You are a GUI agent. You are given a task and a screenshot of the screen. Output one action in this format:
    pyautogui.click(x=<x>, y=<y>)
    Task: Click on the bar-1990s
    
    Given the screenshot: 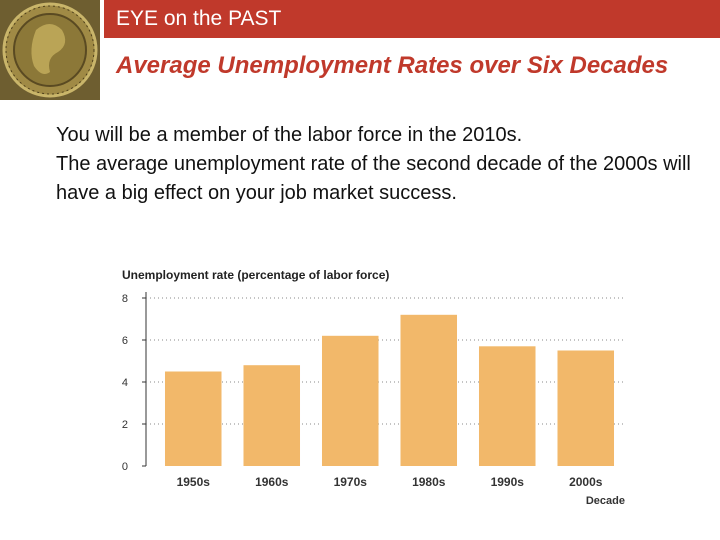 What is the action you would take?
    pyautogui.click(x=507, y=406)
    